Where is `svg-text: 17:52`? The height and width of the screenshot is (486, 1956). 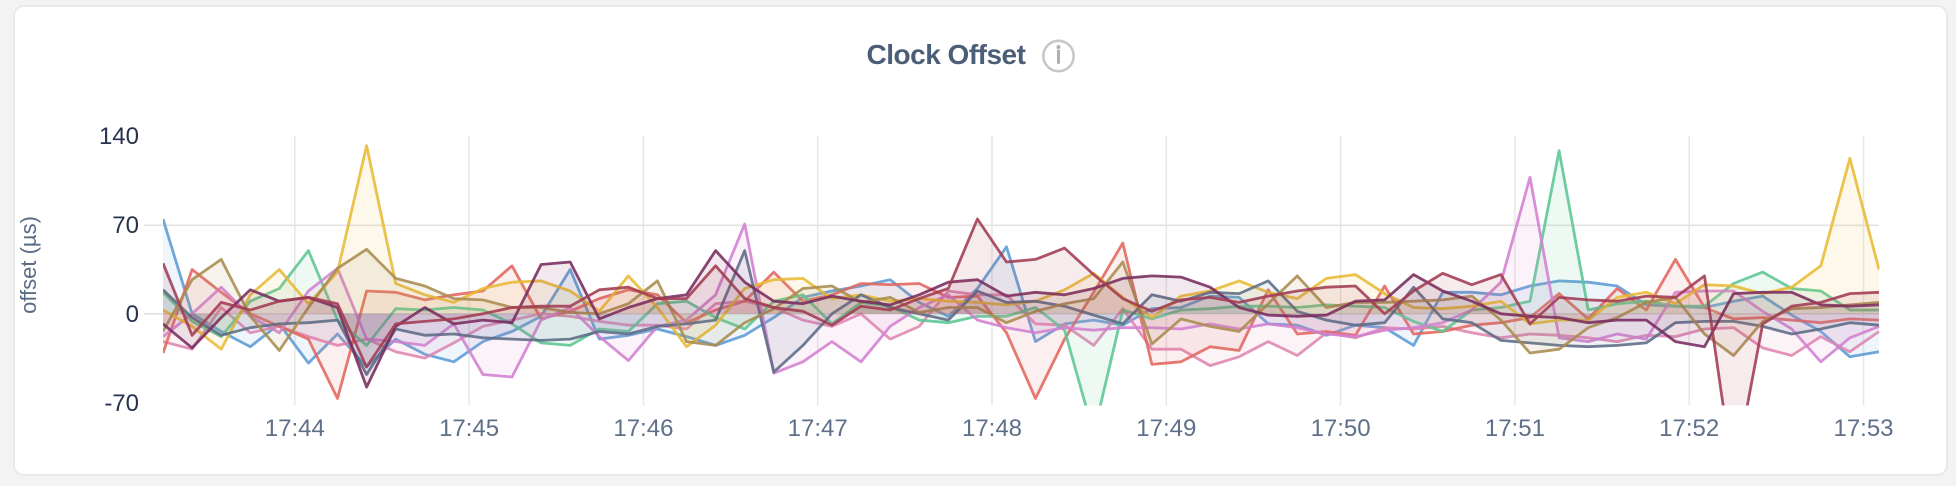
svg-text: 17:52 is located at coordinates (1689, 428).